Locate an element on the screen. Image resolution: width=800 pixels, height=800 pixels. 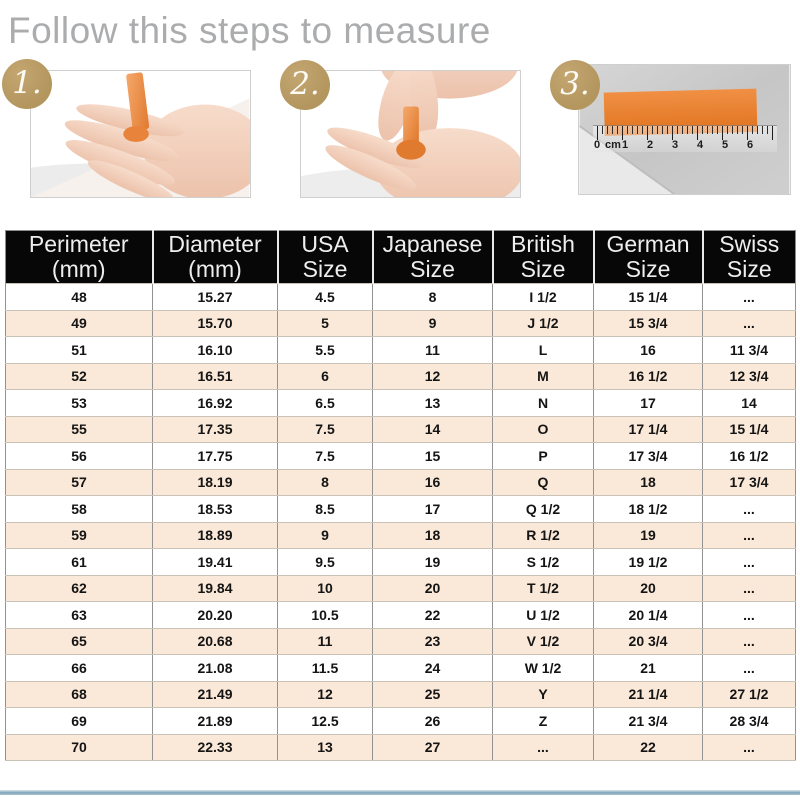
table-cell: 27 is located at coordinates (432, 747).